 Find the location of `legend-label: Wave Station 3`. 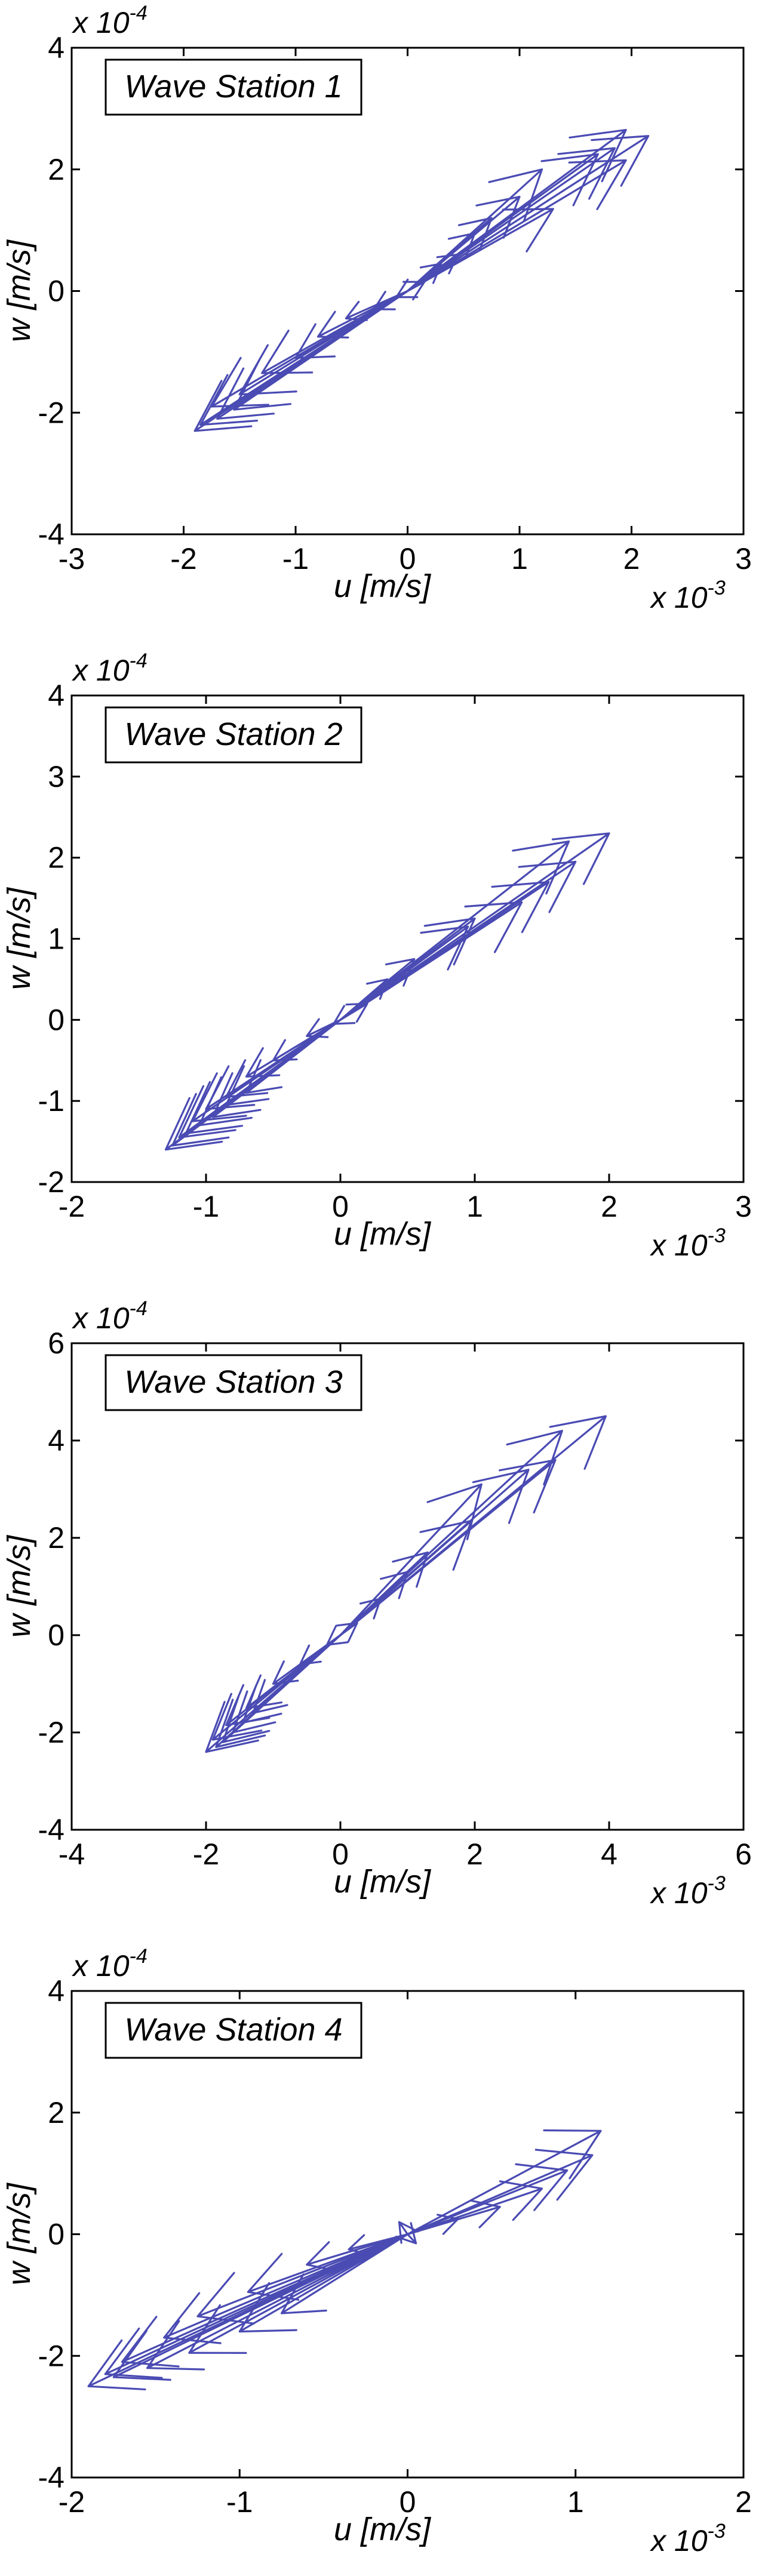

legend-label: Wave Station 3 is located at coordinates (233, 1382).